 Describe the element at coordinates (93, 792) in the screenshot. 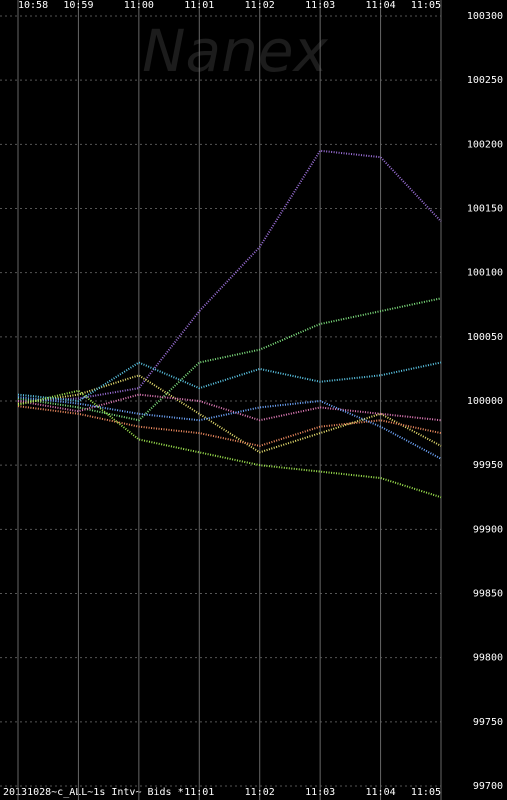

I see `footer: 20131028~c_ALL~1s Intv~ Bids *` at that location.